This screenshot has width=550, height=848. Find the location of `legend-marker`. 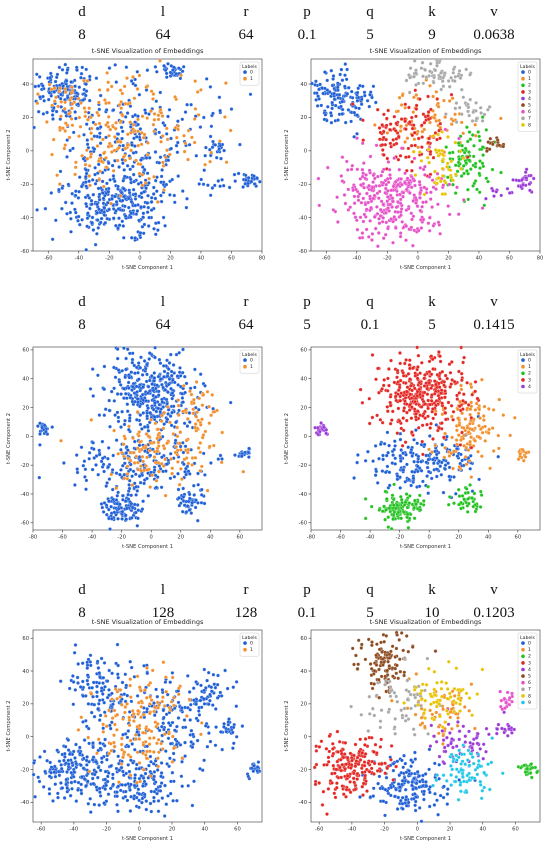

legend-marker is located at coordinates (523, 112).